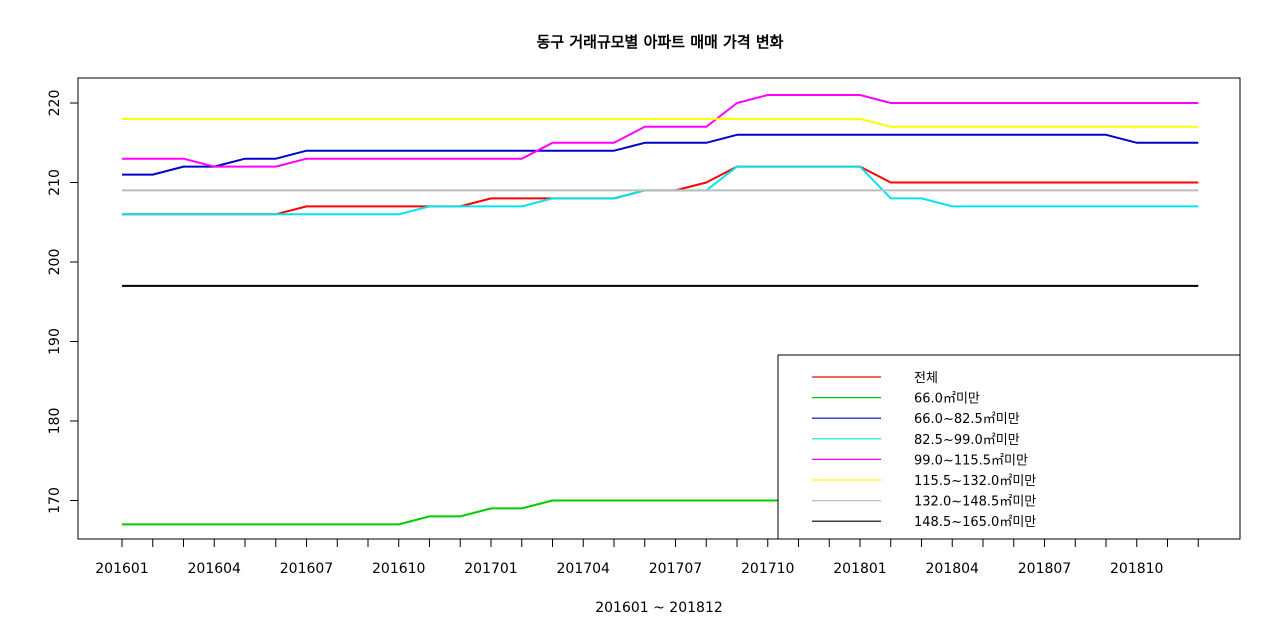 This screenshot has height=641, width=1280. What do you see at coordinates (55, 341) in the screenshot?
I see `y-tick-label: 190` at bounding box center [55, 341].